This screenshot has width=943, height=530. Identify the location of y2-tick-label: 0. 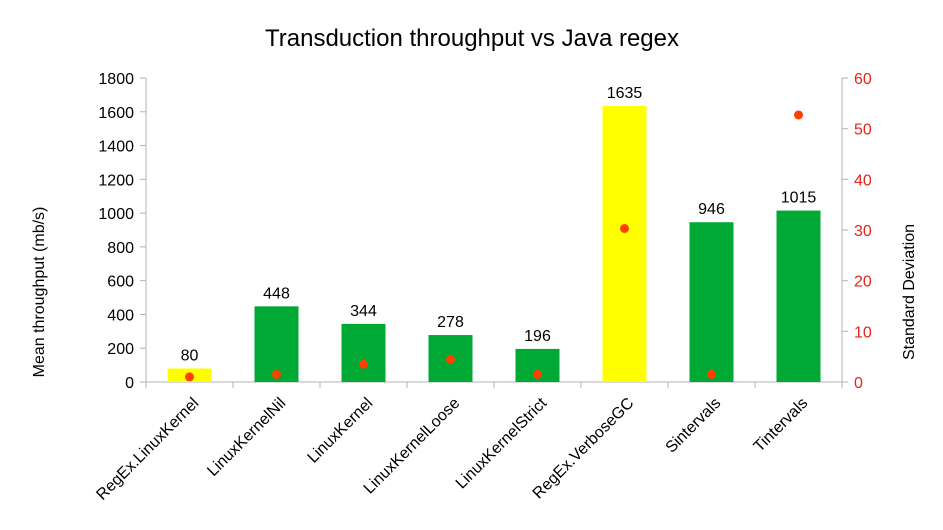
(858, 383).